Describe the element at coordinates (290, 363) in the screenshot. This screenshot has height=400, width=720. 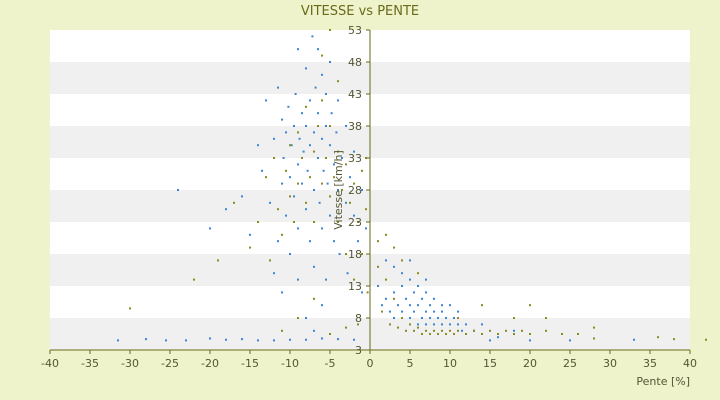
I see `x-tick-label: -10` at that location.